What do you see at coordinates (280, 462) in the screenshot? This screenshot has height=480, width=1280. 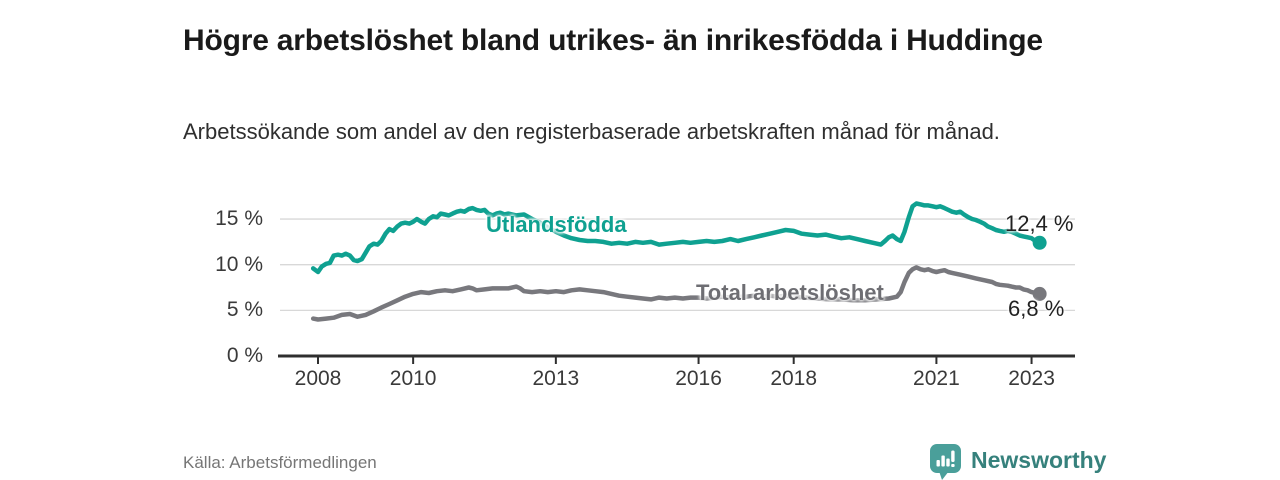 I see `source-note: Källa: Arbetsförmedlingen` at bounding box center [280, 462].